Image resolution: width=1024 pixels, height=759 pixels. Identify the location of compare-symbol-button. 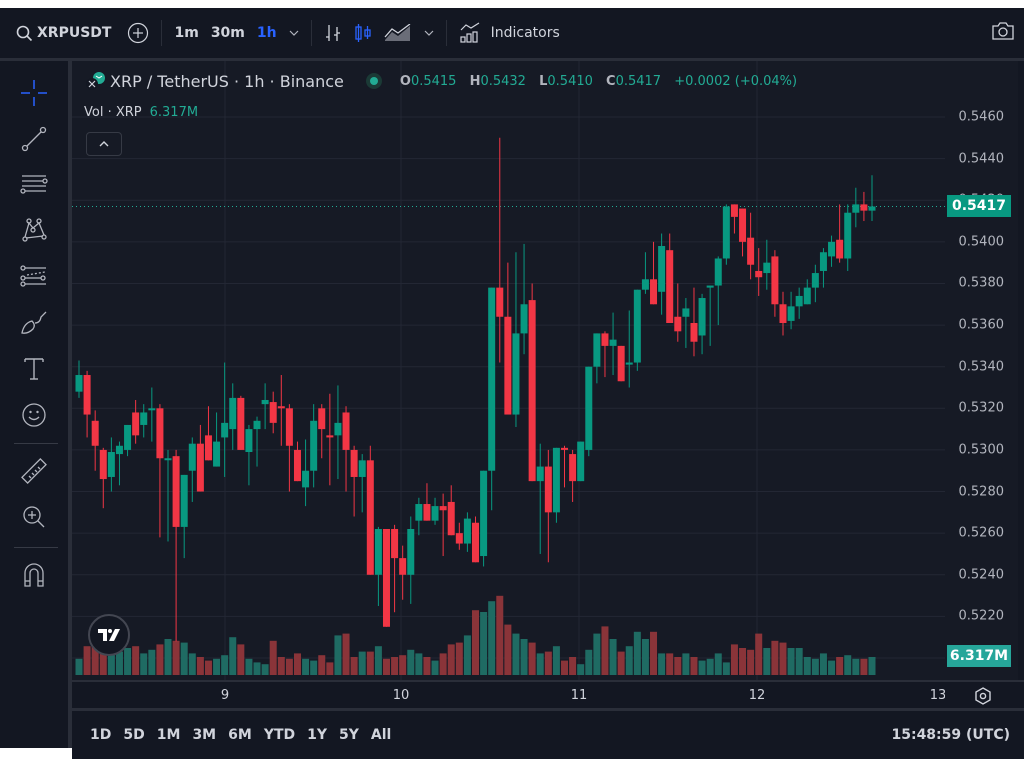
(138, 33).